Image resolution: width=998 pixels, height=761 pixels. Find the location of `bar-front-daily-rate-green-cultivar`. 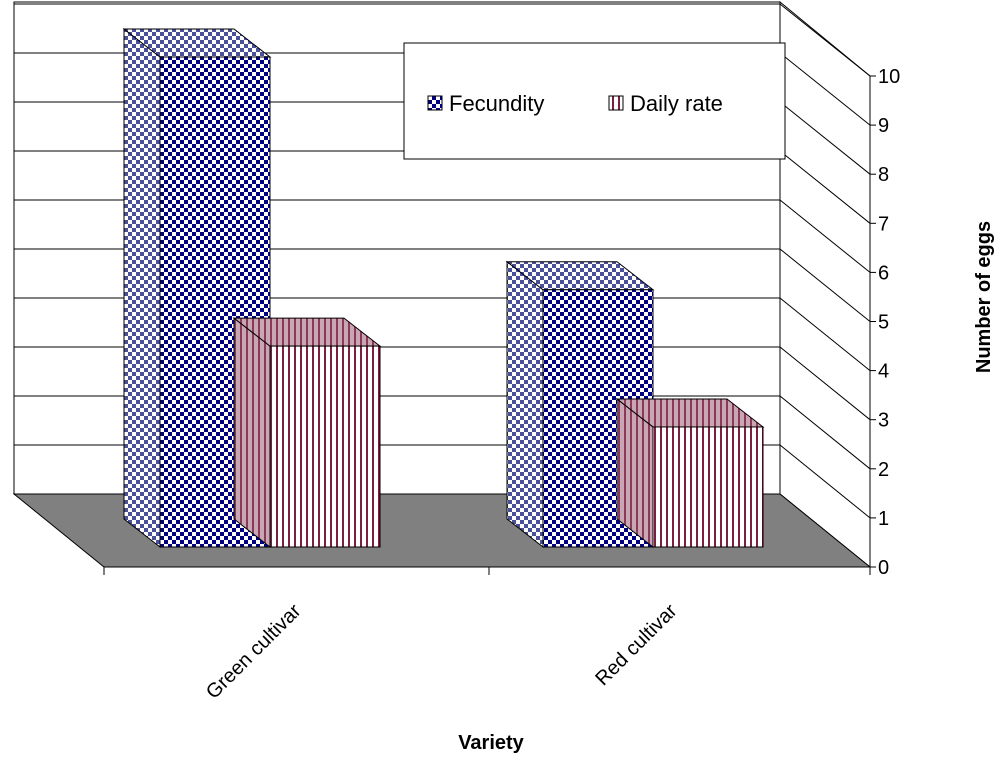

bar-front-daily-rate-green-cultivar is located at coordinates (325, 446).